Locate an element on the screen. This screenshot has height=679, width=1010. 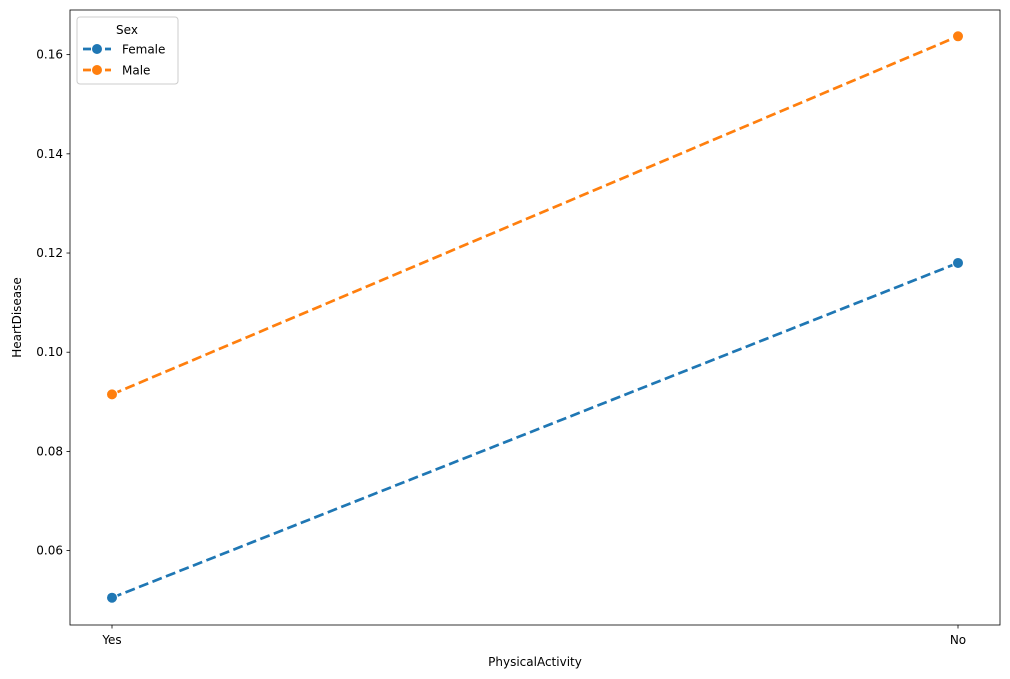
y-tick-label: 0.06 is located at coordinates (49, 551).